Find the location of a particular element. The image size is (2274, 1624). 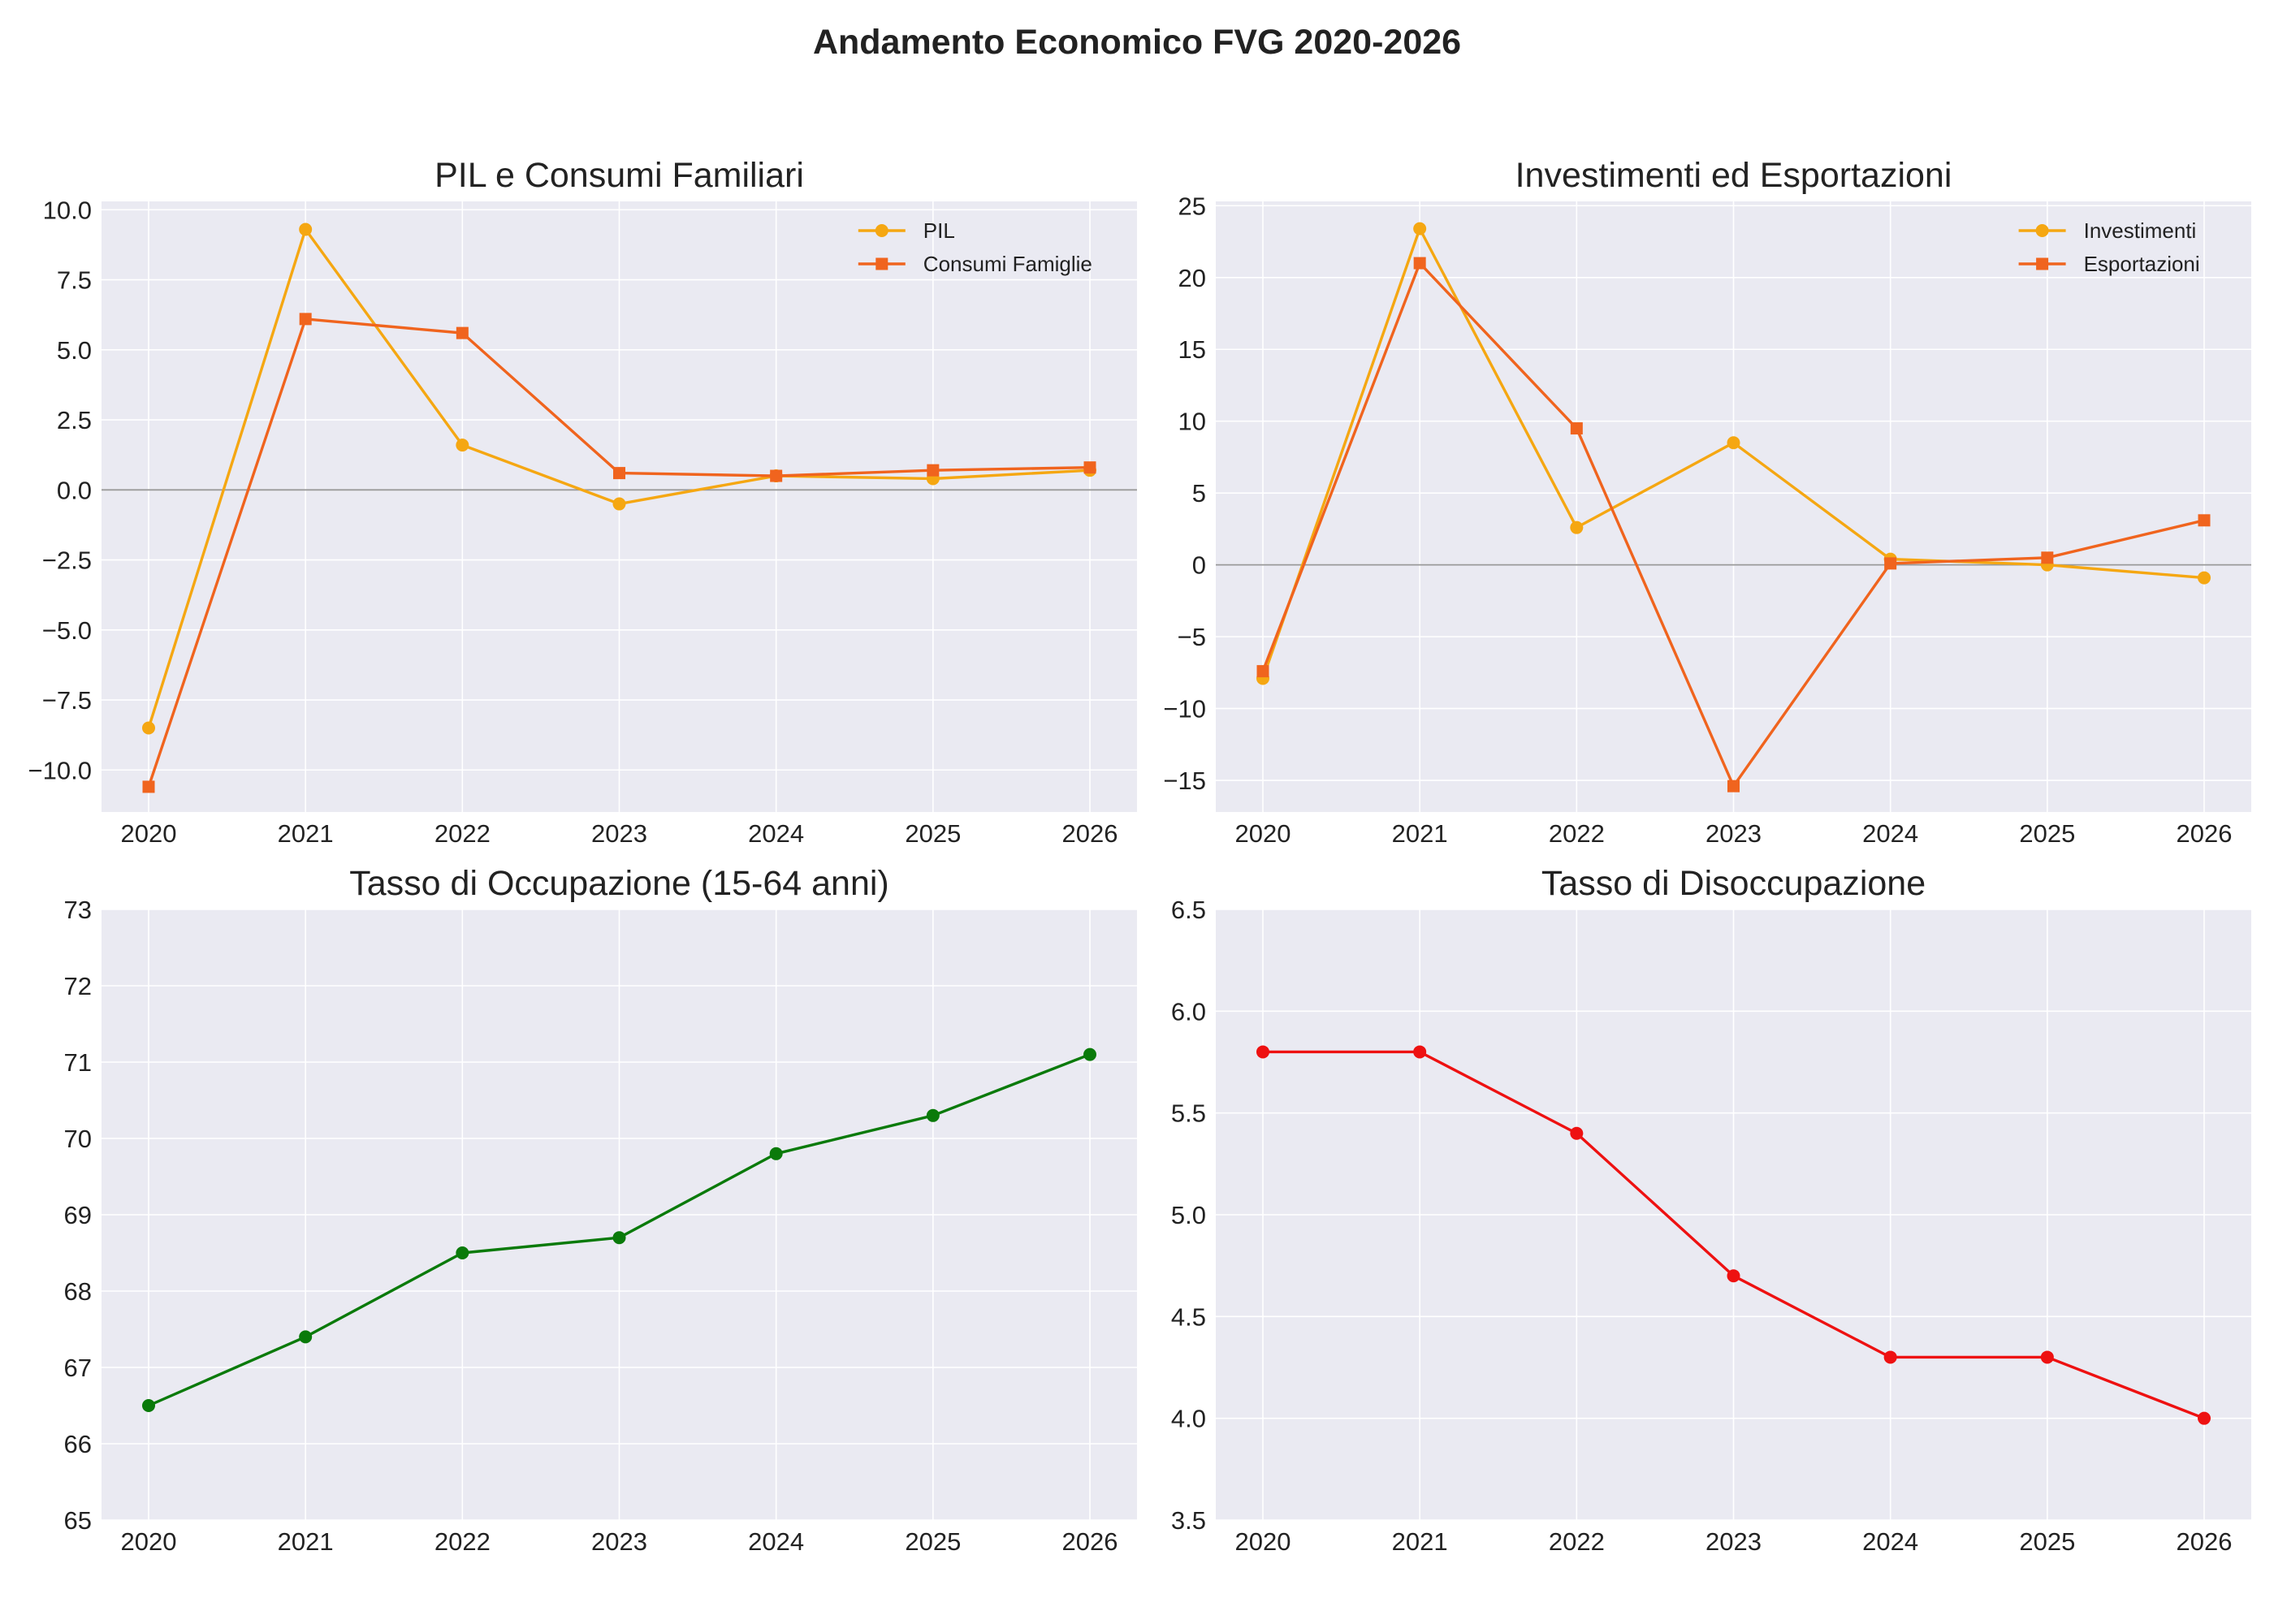

y-tick-label: −5 is located at coordinates (1192, 637).